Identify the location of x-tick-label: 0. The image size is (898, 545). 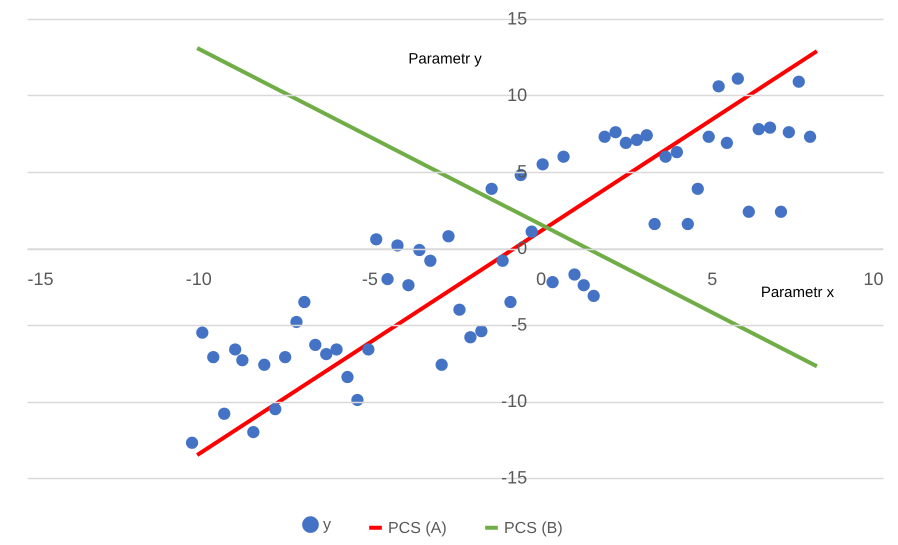
(541, 279).